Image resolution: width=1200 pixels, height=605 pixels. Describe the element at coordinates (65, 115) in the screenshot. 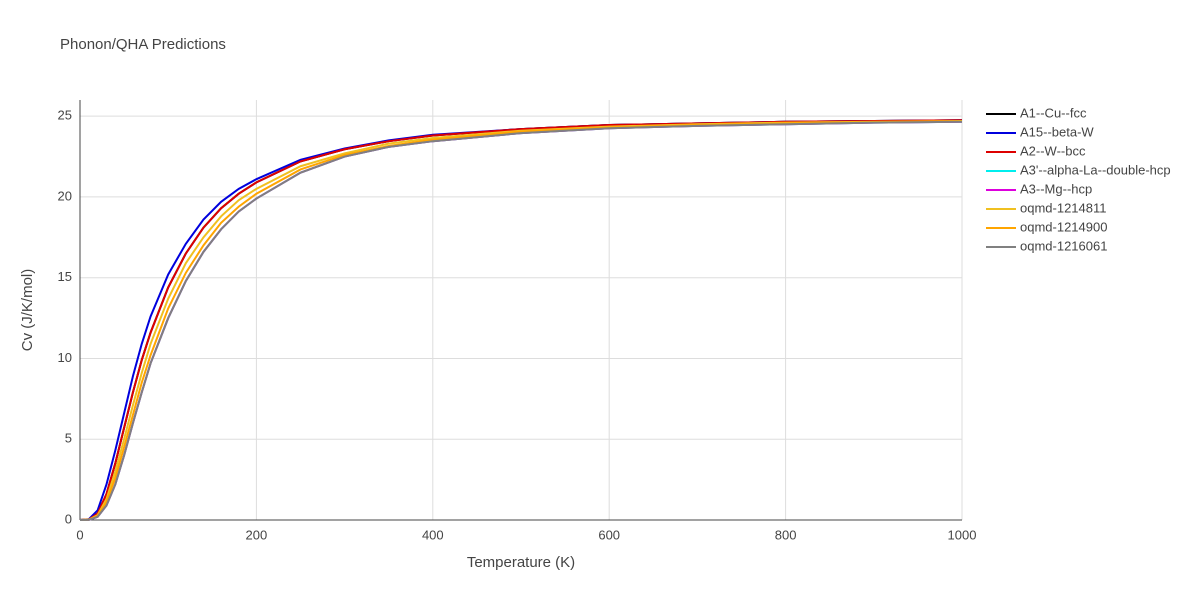

I see `y-tick-label: 25` at that location.